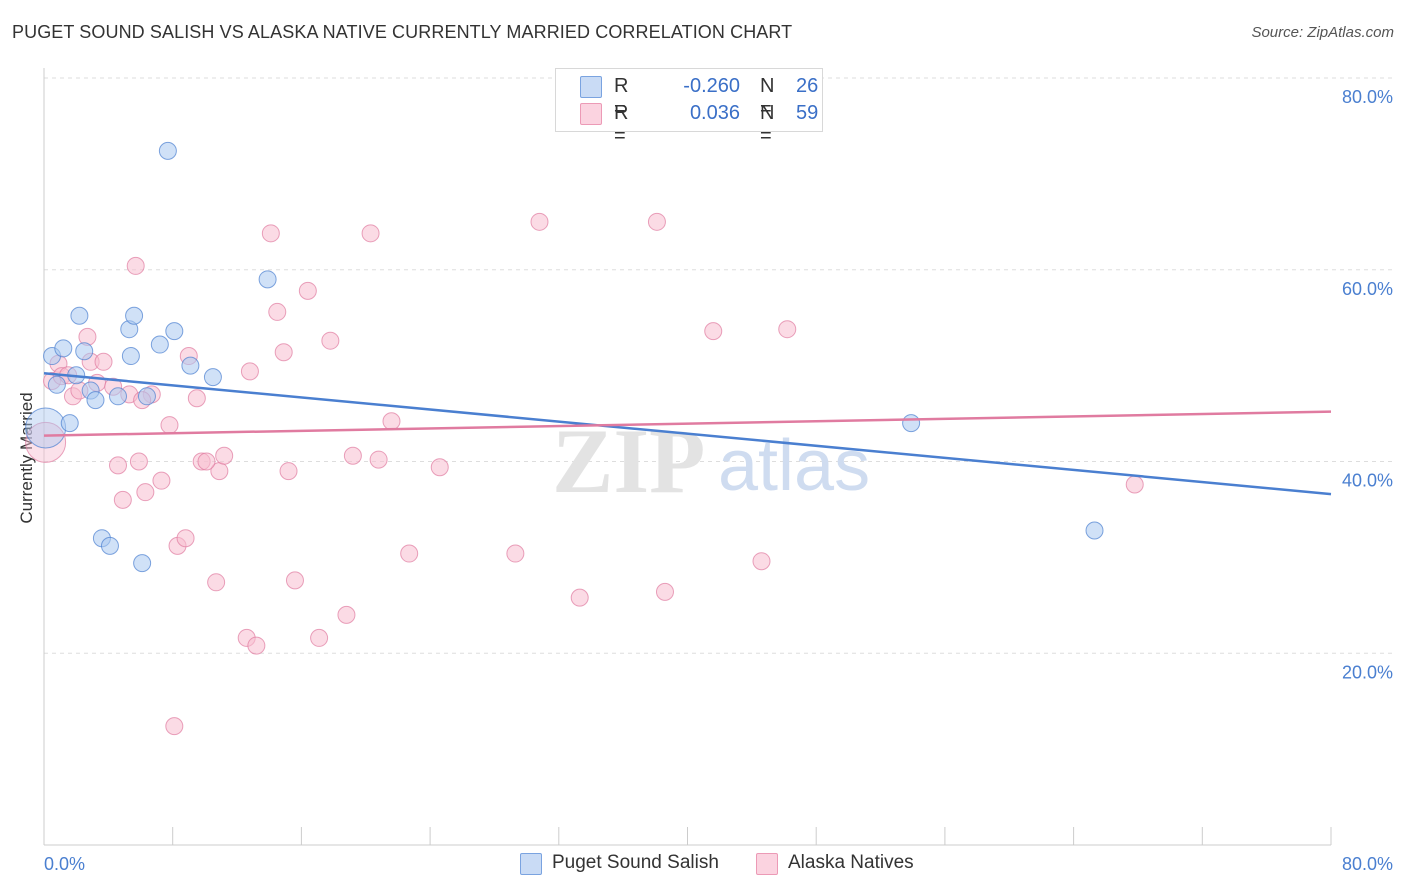 This screenshot has height=892, width=1406. I want to click on legend-r-value: 0.036, so click(714, 113).